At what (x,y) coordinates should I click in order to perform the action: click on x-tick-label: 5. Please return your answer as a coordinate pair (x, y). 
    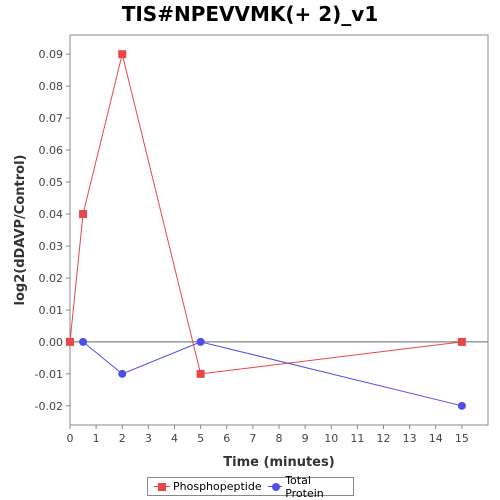
    Looking at the image, I should click on (200, 438).